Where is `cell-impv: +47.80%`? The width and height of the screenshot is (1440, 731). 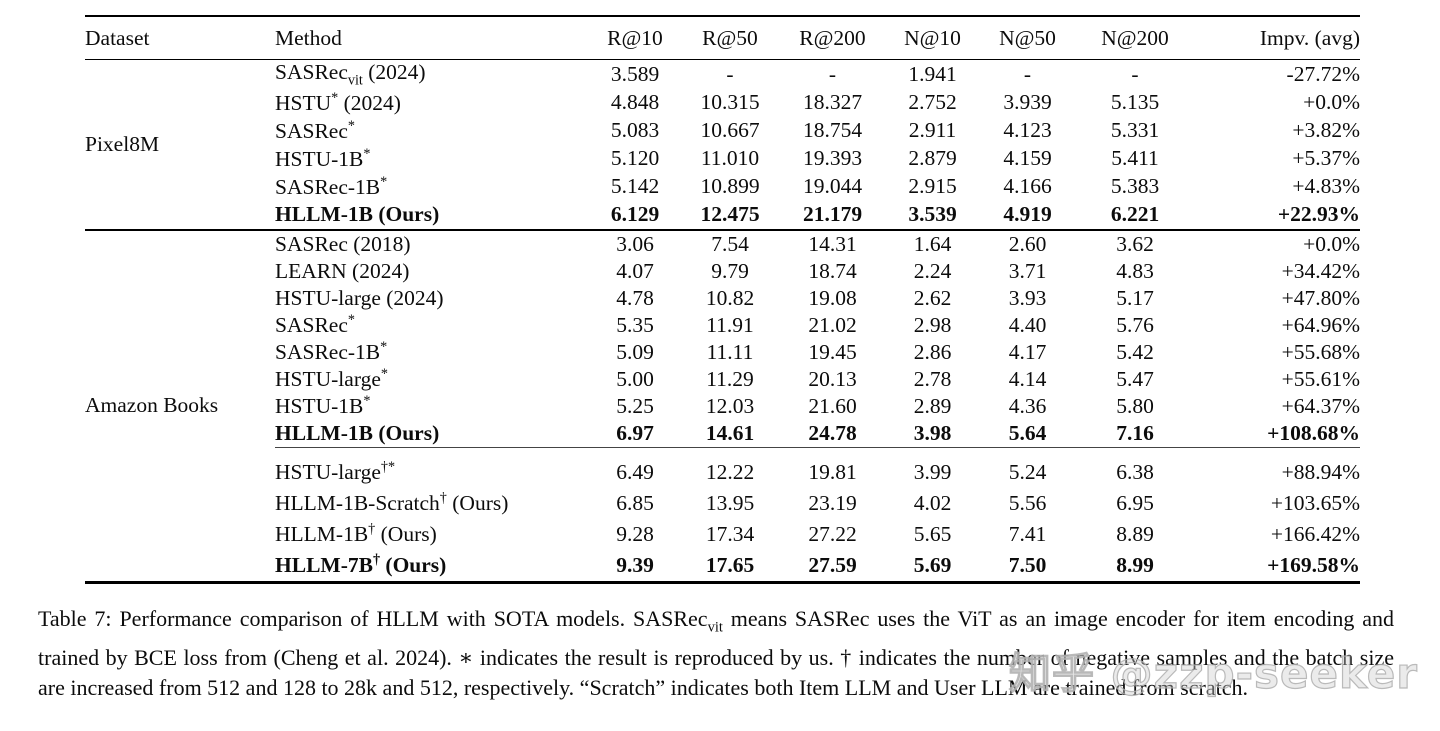 cell-impv: +47.80% is located at coordinates (1320, 297).